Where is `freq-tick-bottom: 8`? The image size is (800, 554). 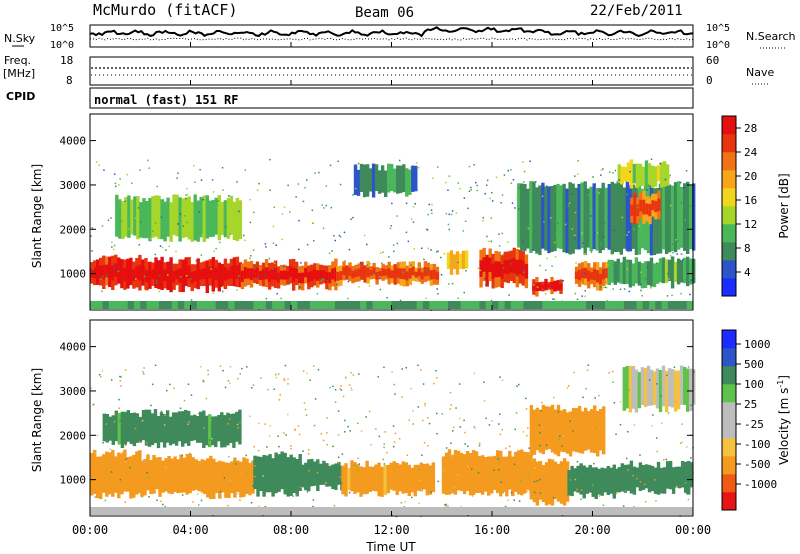
freq-tick-bottom: 8 is located at coordinates (69, 80).